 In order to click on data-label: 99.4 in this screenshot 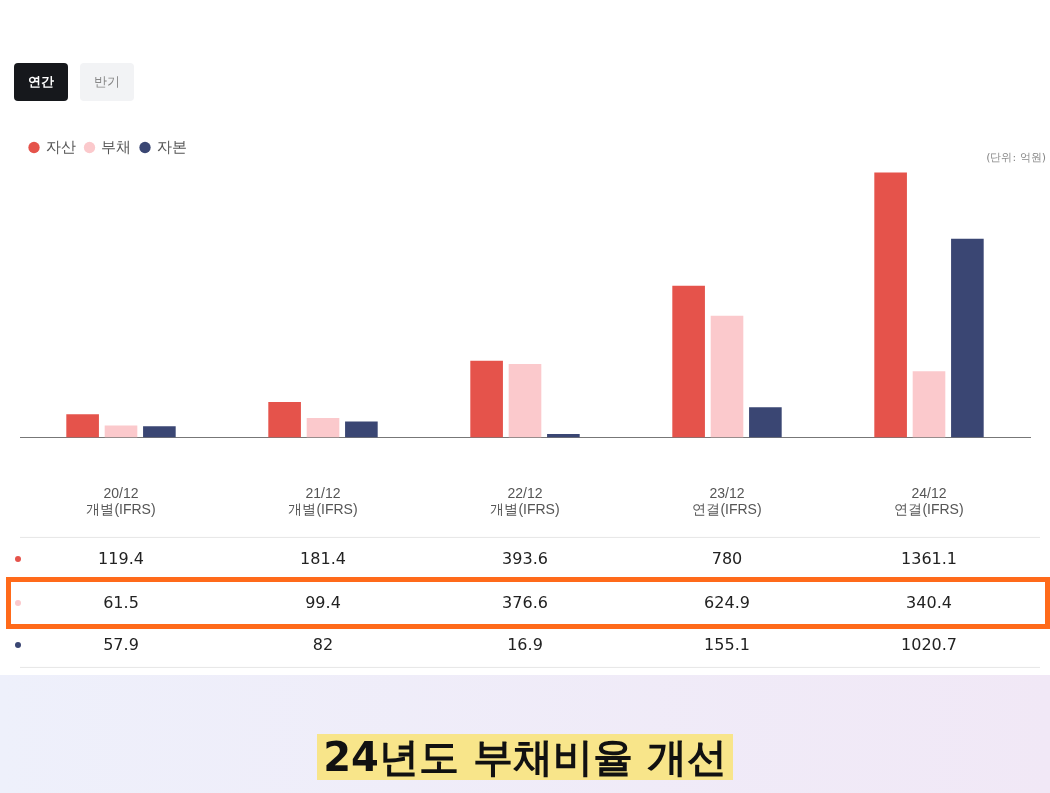, I will do `click(323, 602)`.